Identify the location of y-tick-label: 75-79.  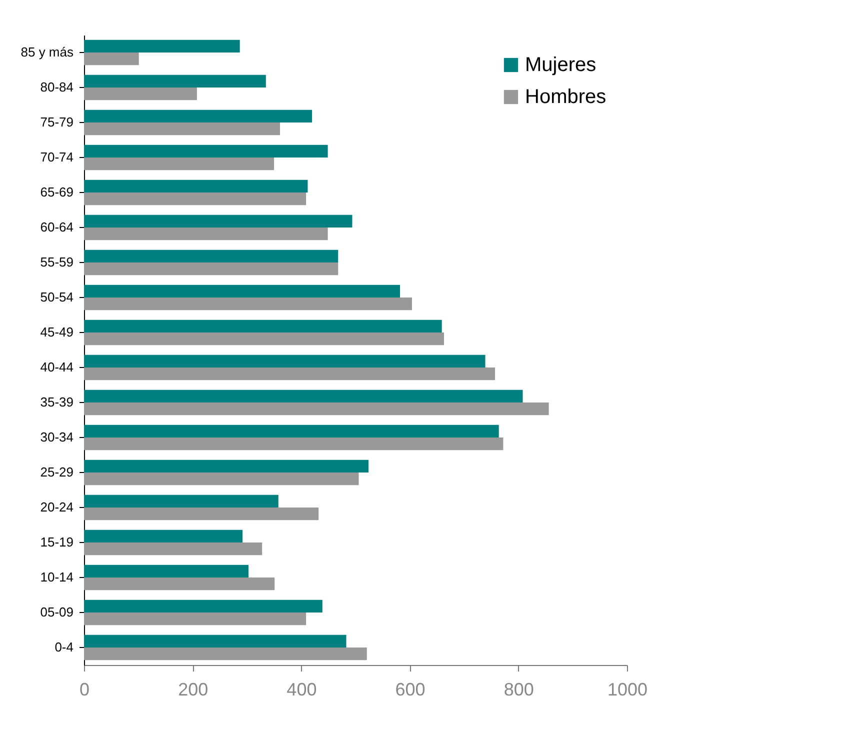
(57, 122).